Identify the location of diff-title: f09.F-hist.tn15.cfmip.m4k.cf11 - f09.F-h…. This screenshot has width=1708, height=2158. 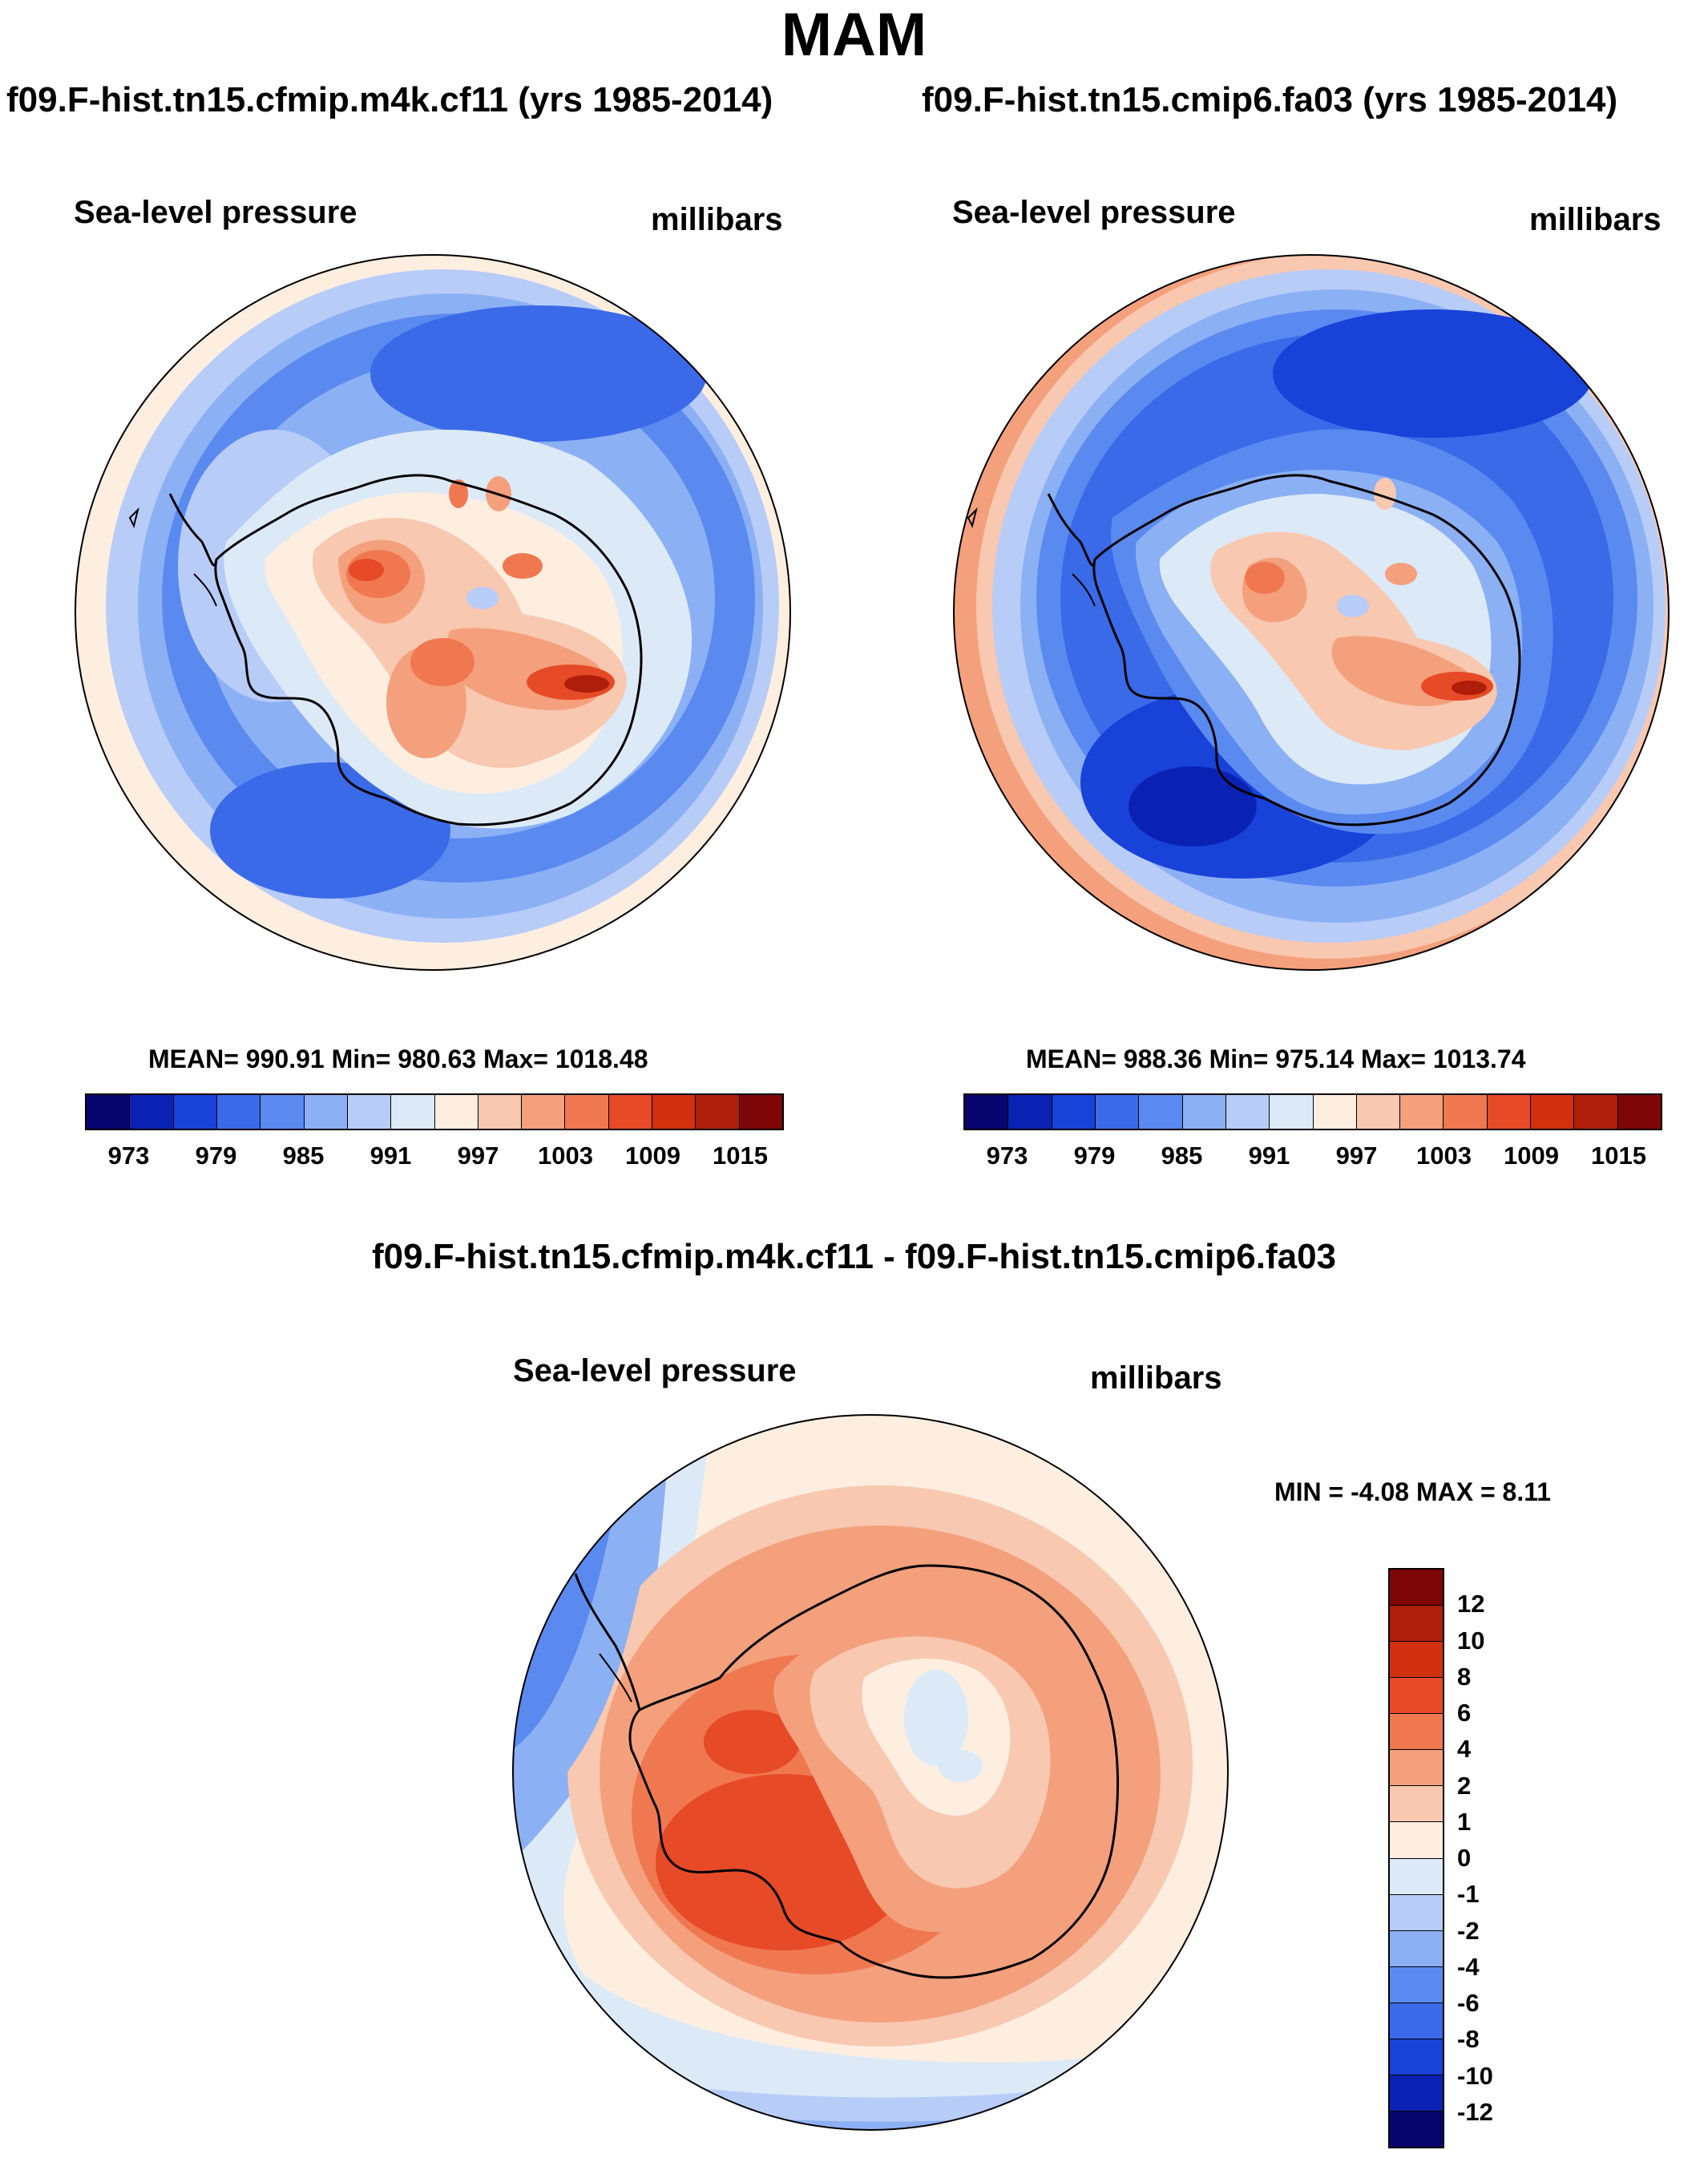
(854, 1256).